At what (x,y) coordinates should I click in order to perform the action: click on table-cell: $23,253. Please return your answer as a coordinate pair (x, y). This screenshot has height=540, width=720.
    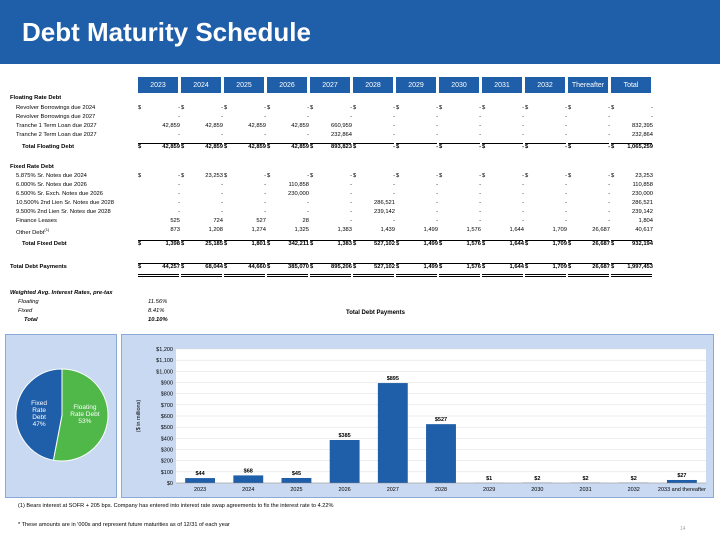
    Looking at the image, I should click on (632, 177).